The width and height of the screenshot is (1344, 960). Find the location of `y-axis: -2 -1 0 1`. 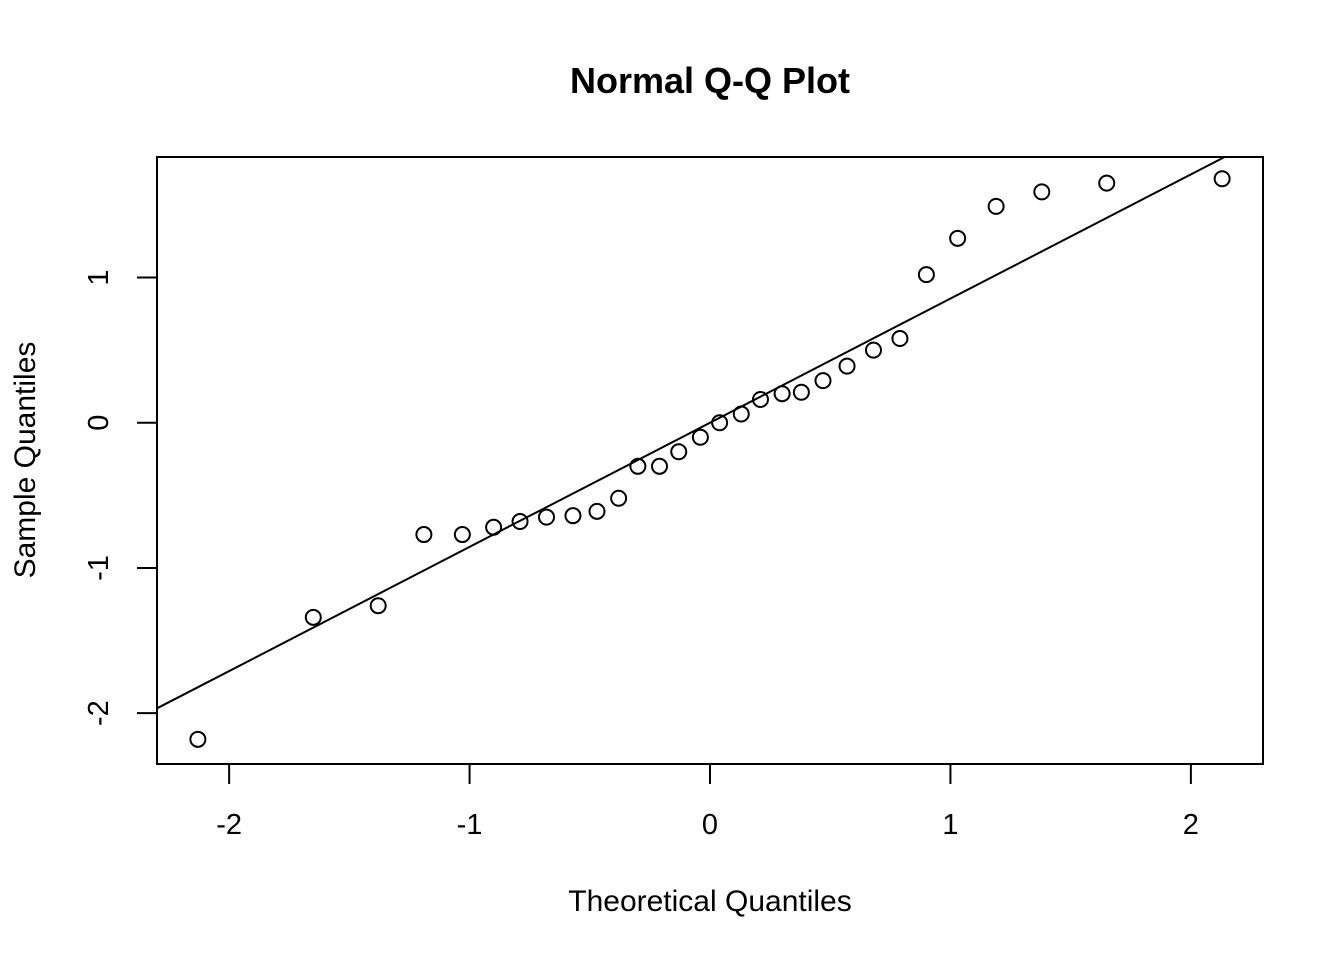

y-axis: -2 -1 0 1 is located at coordinates (120, 497).